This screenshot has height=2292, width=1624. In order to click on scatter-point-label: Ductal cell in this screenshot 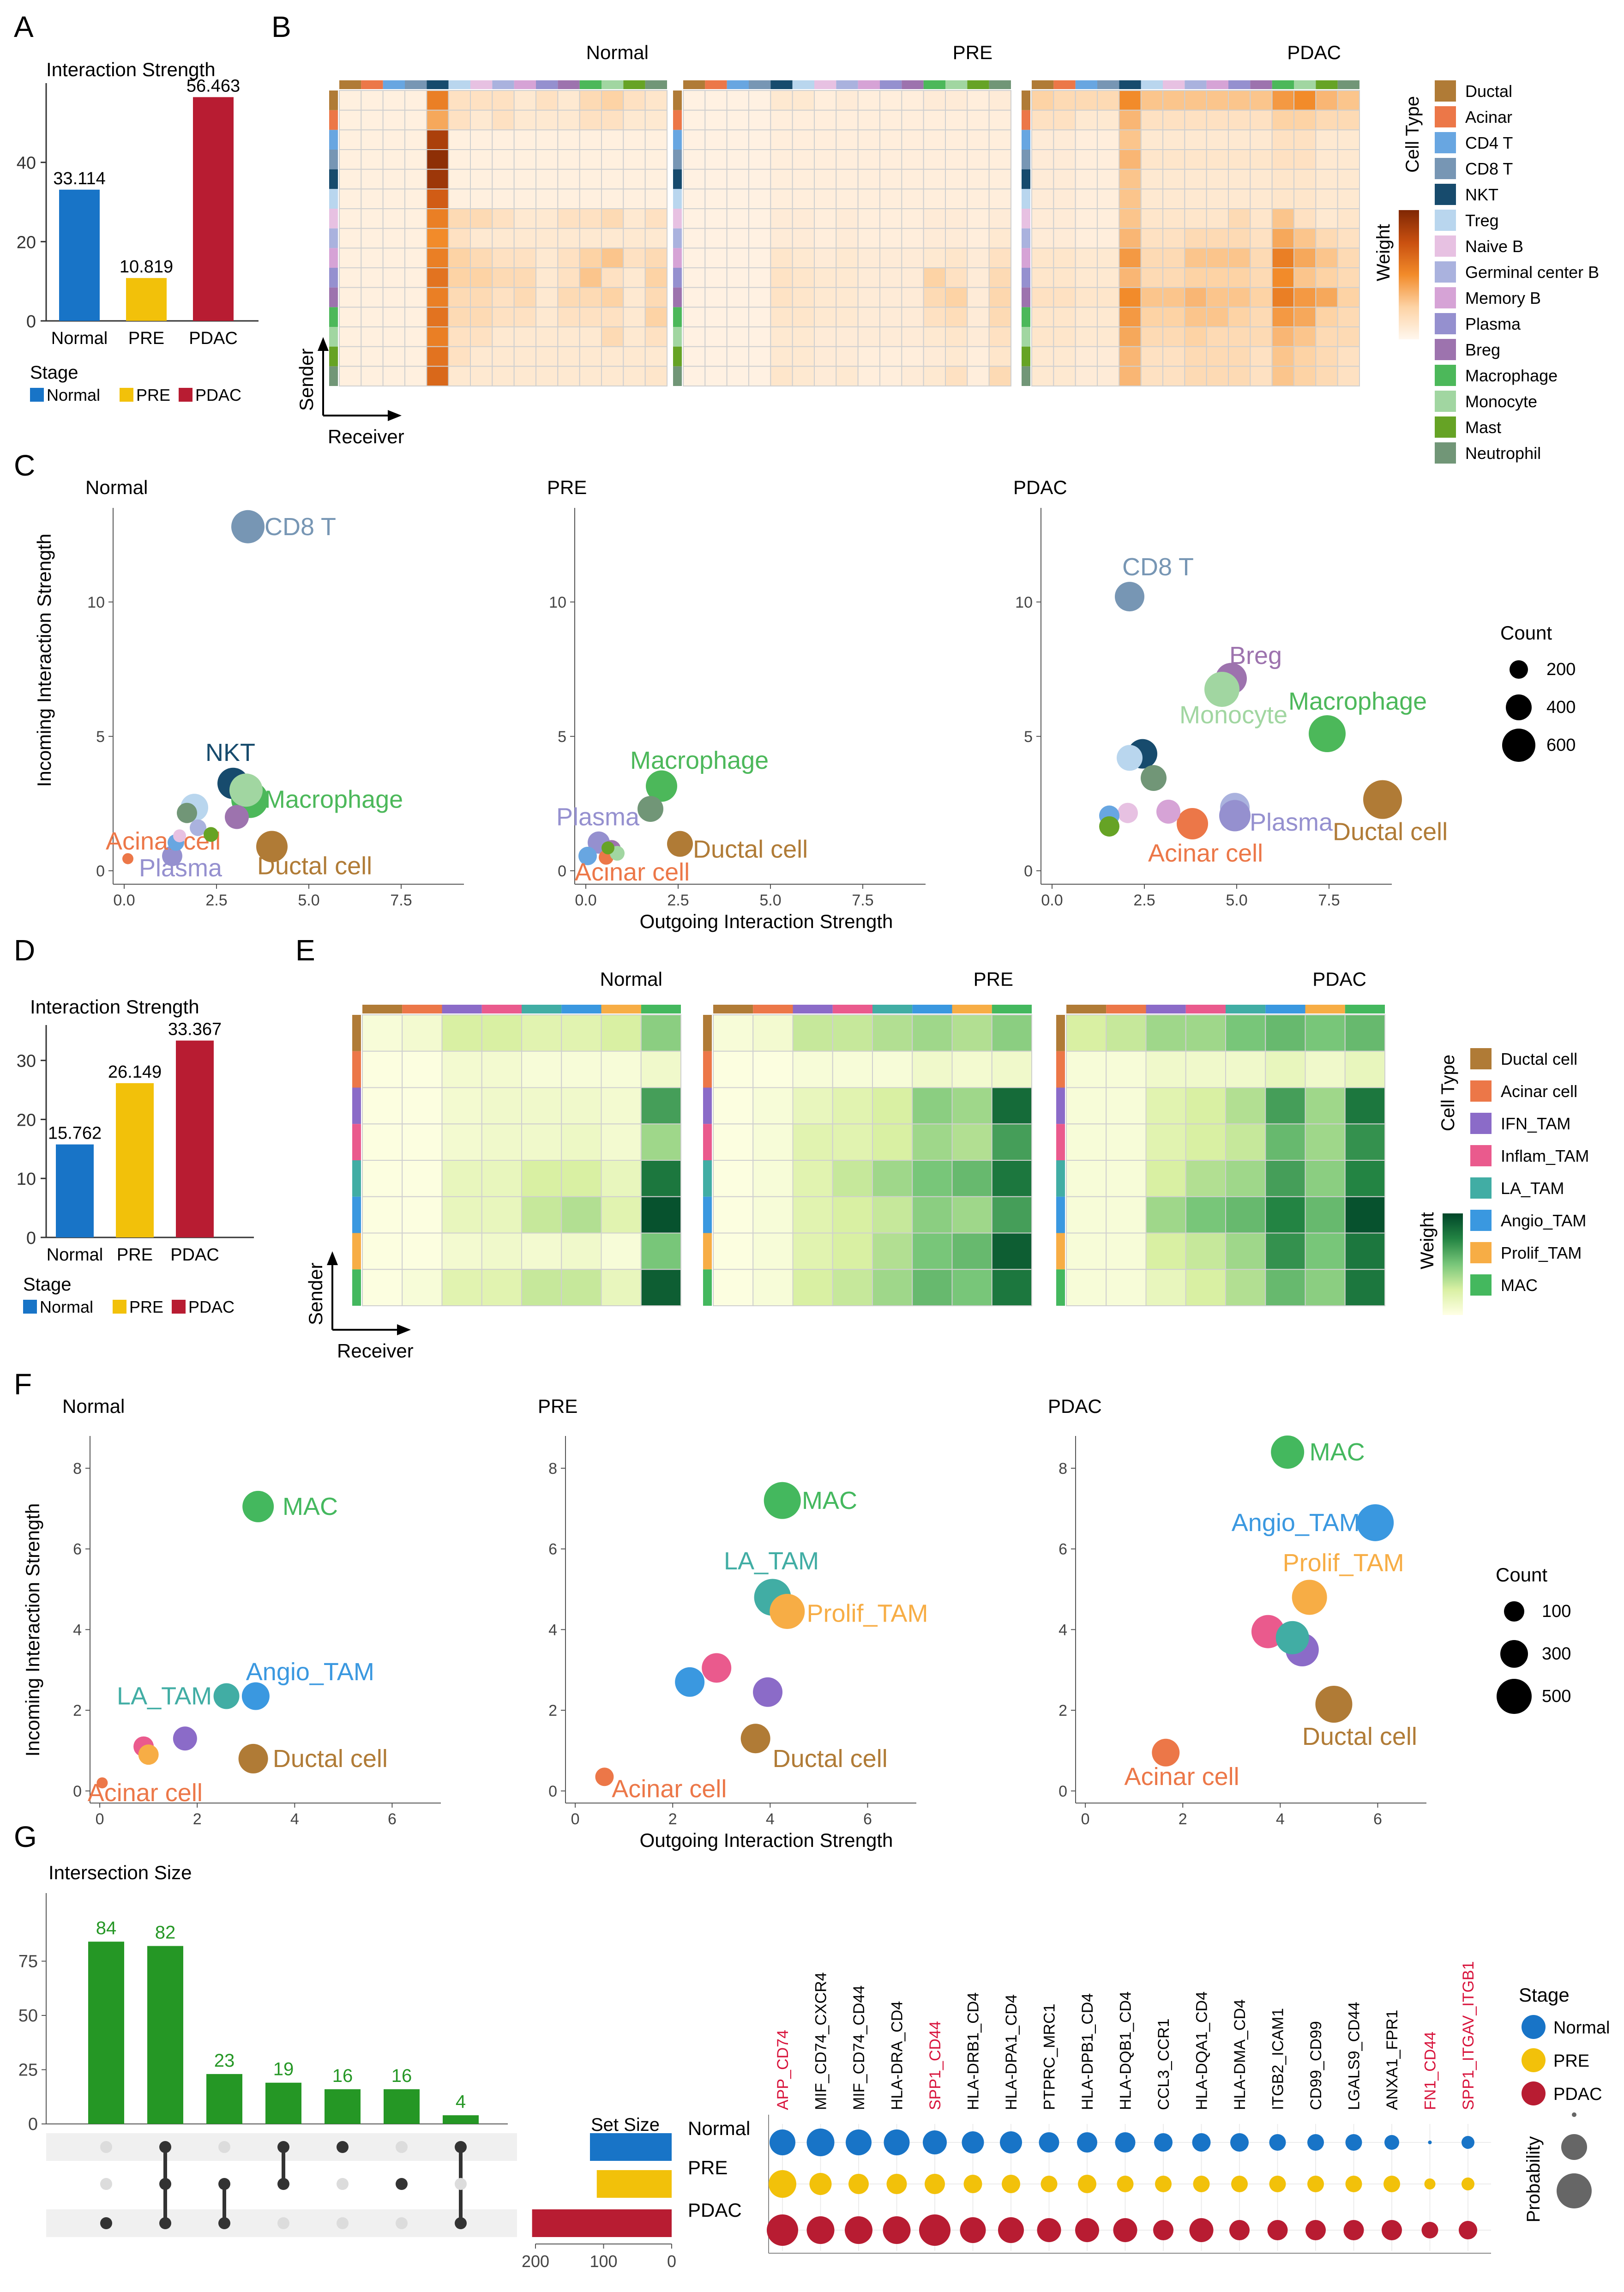, I will do `click(1390, 831)`.